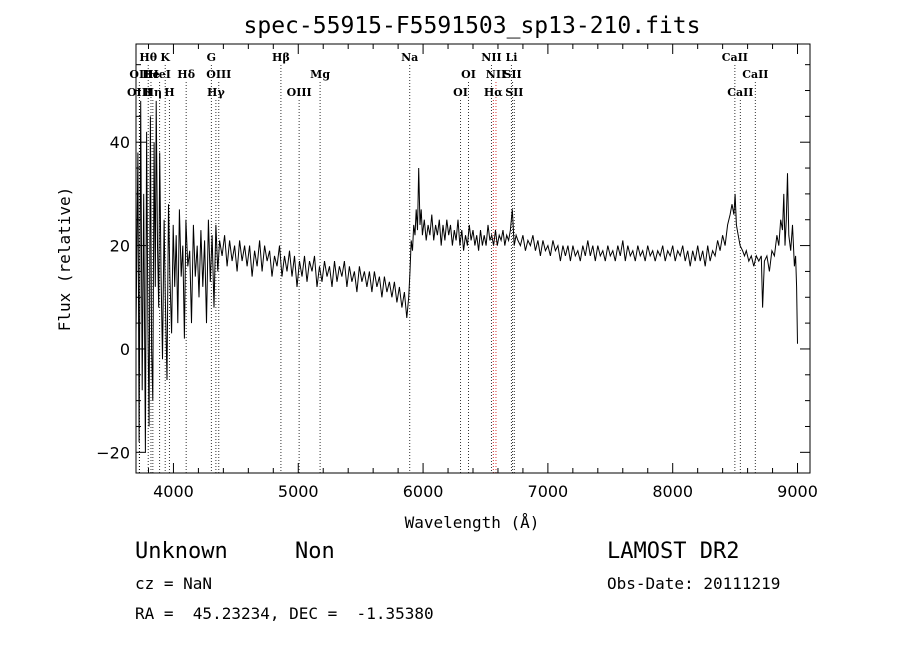 The width and height of the screenshot is (900, 650). I want to click on spectral-line-label: G, so click(211, 57).